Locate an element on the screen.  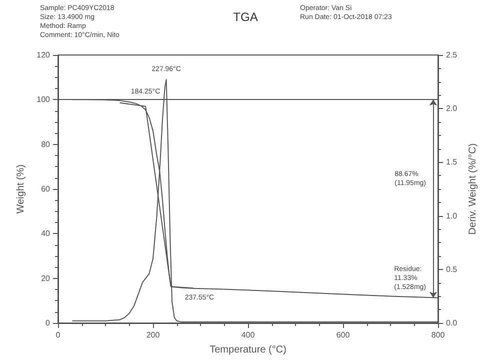
y-tick-label: 0 is located at coordinates (48, 323).